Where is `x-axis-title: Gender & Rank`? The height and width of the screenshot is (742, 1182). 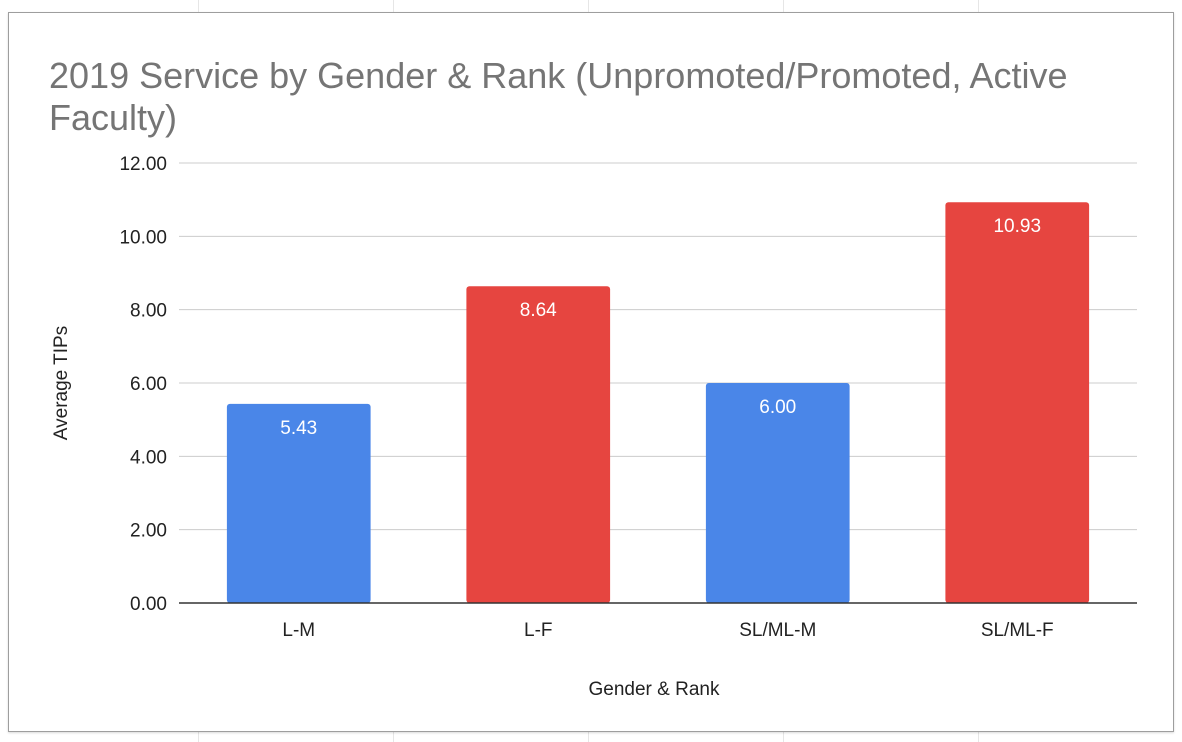
x-axis-title: Gender & Rank is located at coordinates (654, 689).